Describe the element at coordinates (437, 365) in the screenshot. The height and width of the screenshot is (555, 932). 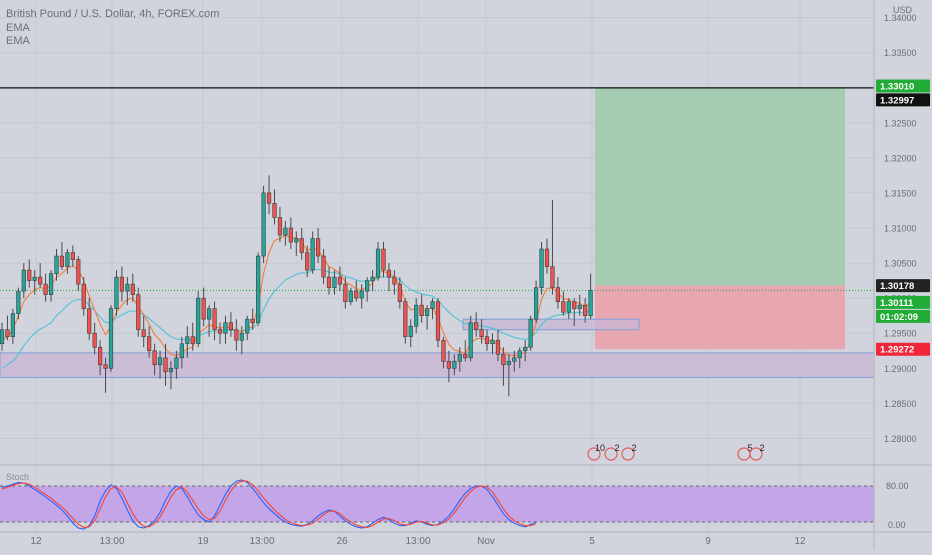
I see `demand-zone` at that location.